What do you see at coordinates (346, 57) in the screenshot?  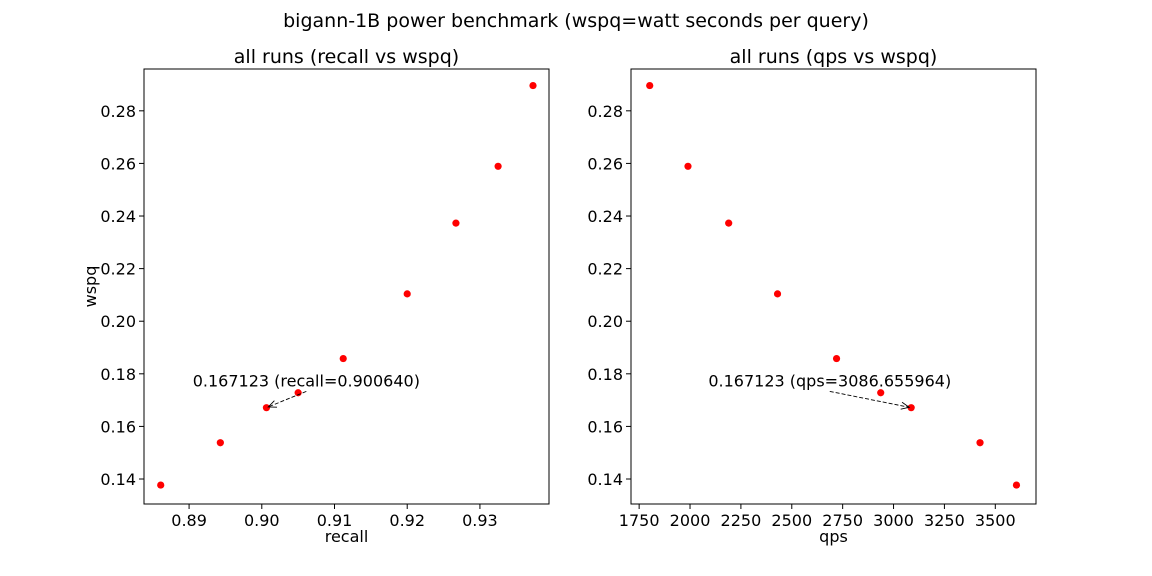 I see `plot-title: all runs (recall vs wspq)` at bounding box center [346, 57].